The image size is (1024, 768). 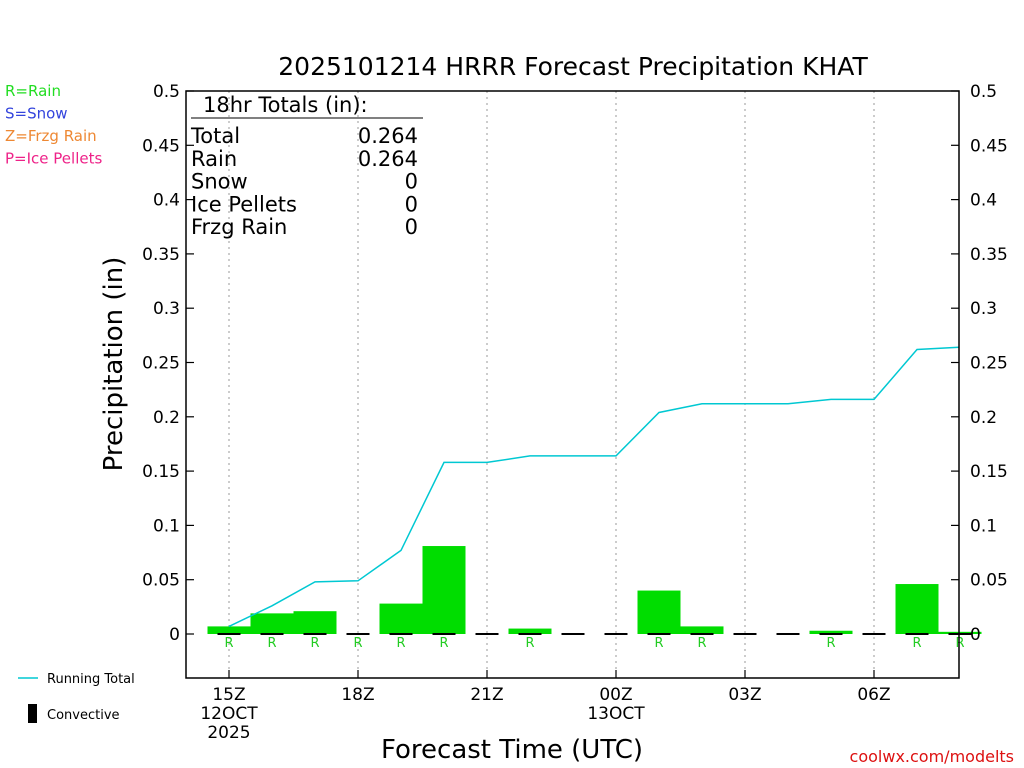 What do you see at coordinates (228, 695) in the screenshot?
I see `x-tick-label: 15Z` at bounding box center [228, 695].